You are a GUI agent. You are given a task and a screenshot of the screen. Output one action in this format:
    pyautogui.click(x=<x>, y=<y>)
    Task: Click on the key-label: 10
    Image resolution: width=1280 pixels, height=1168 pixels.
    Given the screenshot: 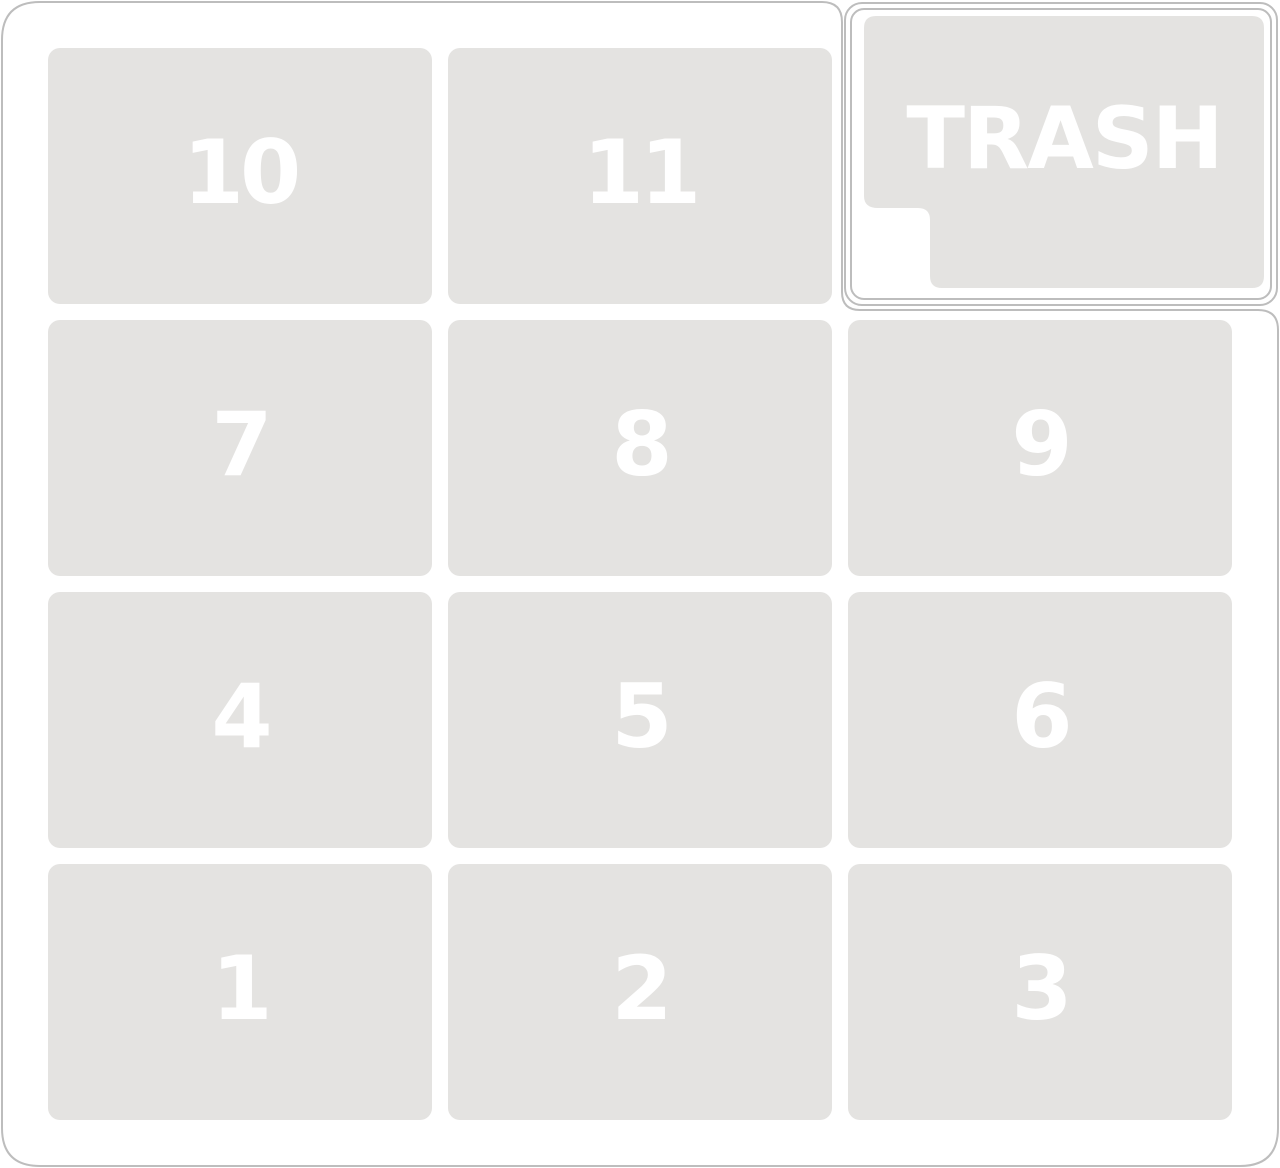 What is the action you would take?
    pyautogui.click(x=240, y=173)
    